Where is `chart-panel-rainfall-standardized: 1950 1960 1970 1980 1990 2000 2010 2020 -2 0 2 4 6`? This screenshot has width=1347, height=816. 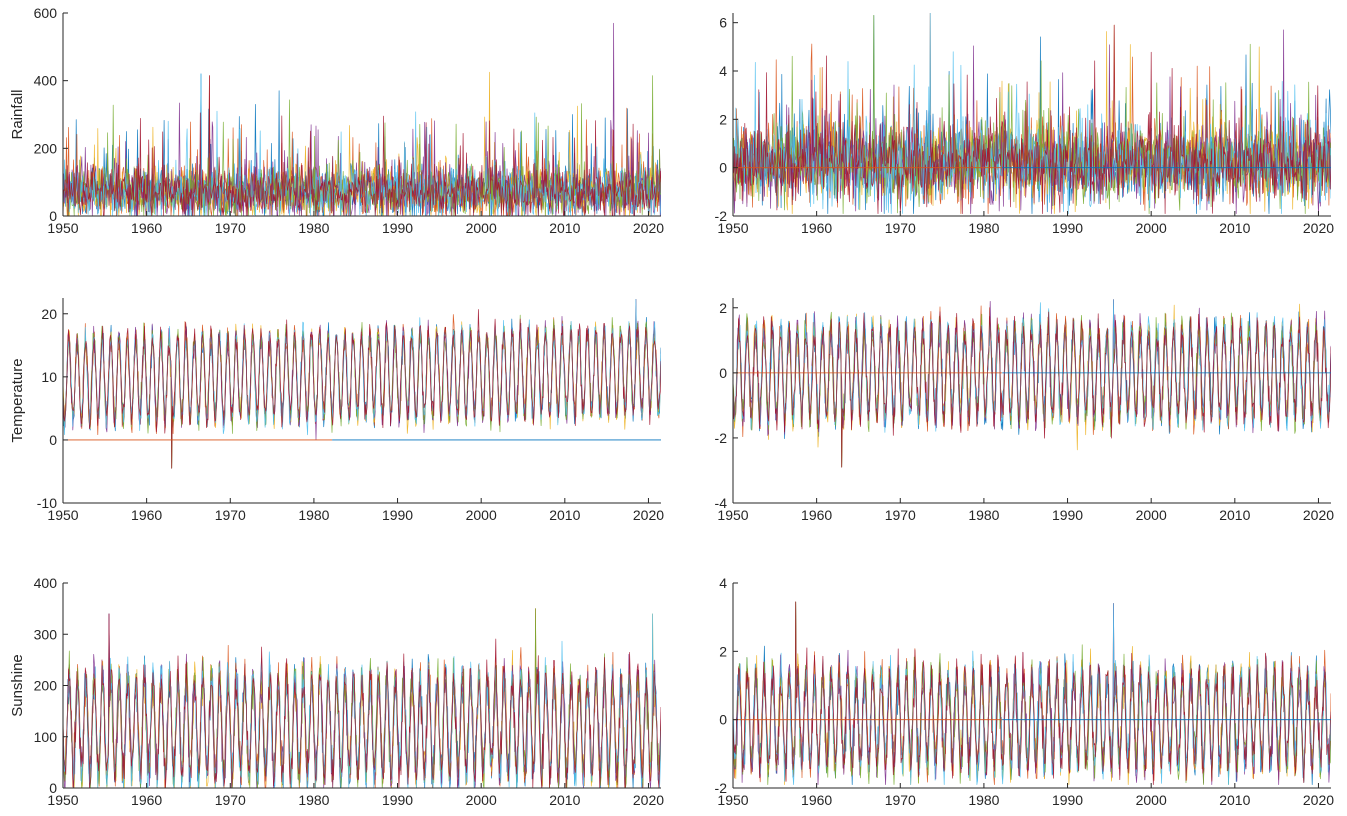
chart-panel-rainfall-standardized: 1950 1960 1970 1980 1990 2000 2010 2020 -2 0 2 4 6 is located at coordinates (1024, 124).